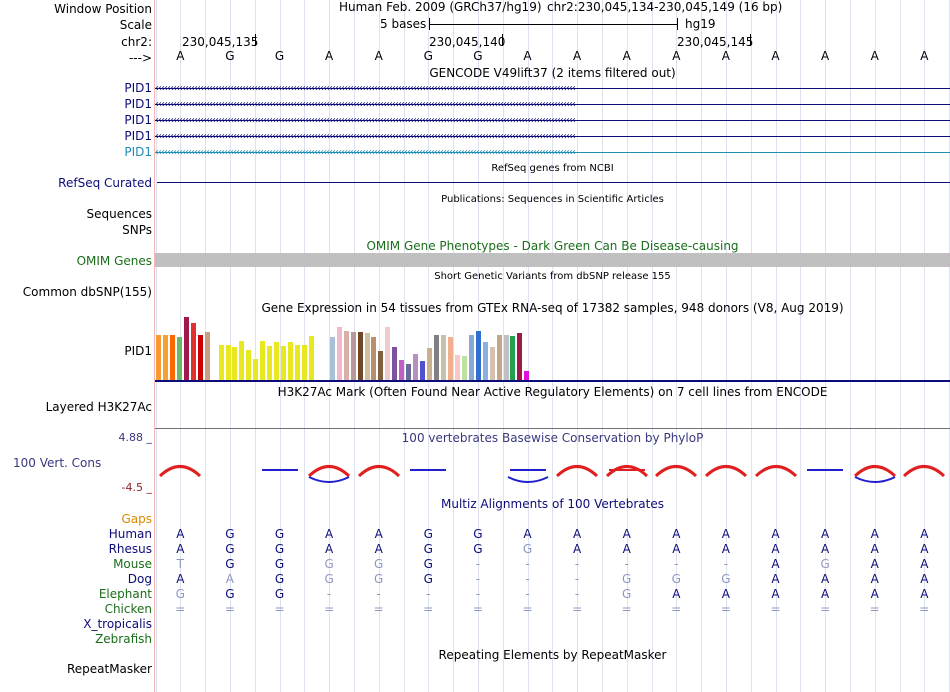 The height and width of the screenshot is (692, 950). I want to click on base-letter: A, so click(527, 56).